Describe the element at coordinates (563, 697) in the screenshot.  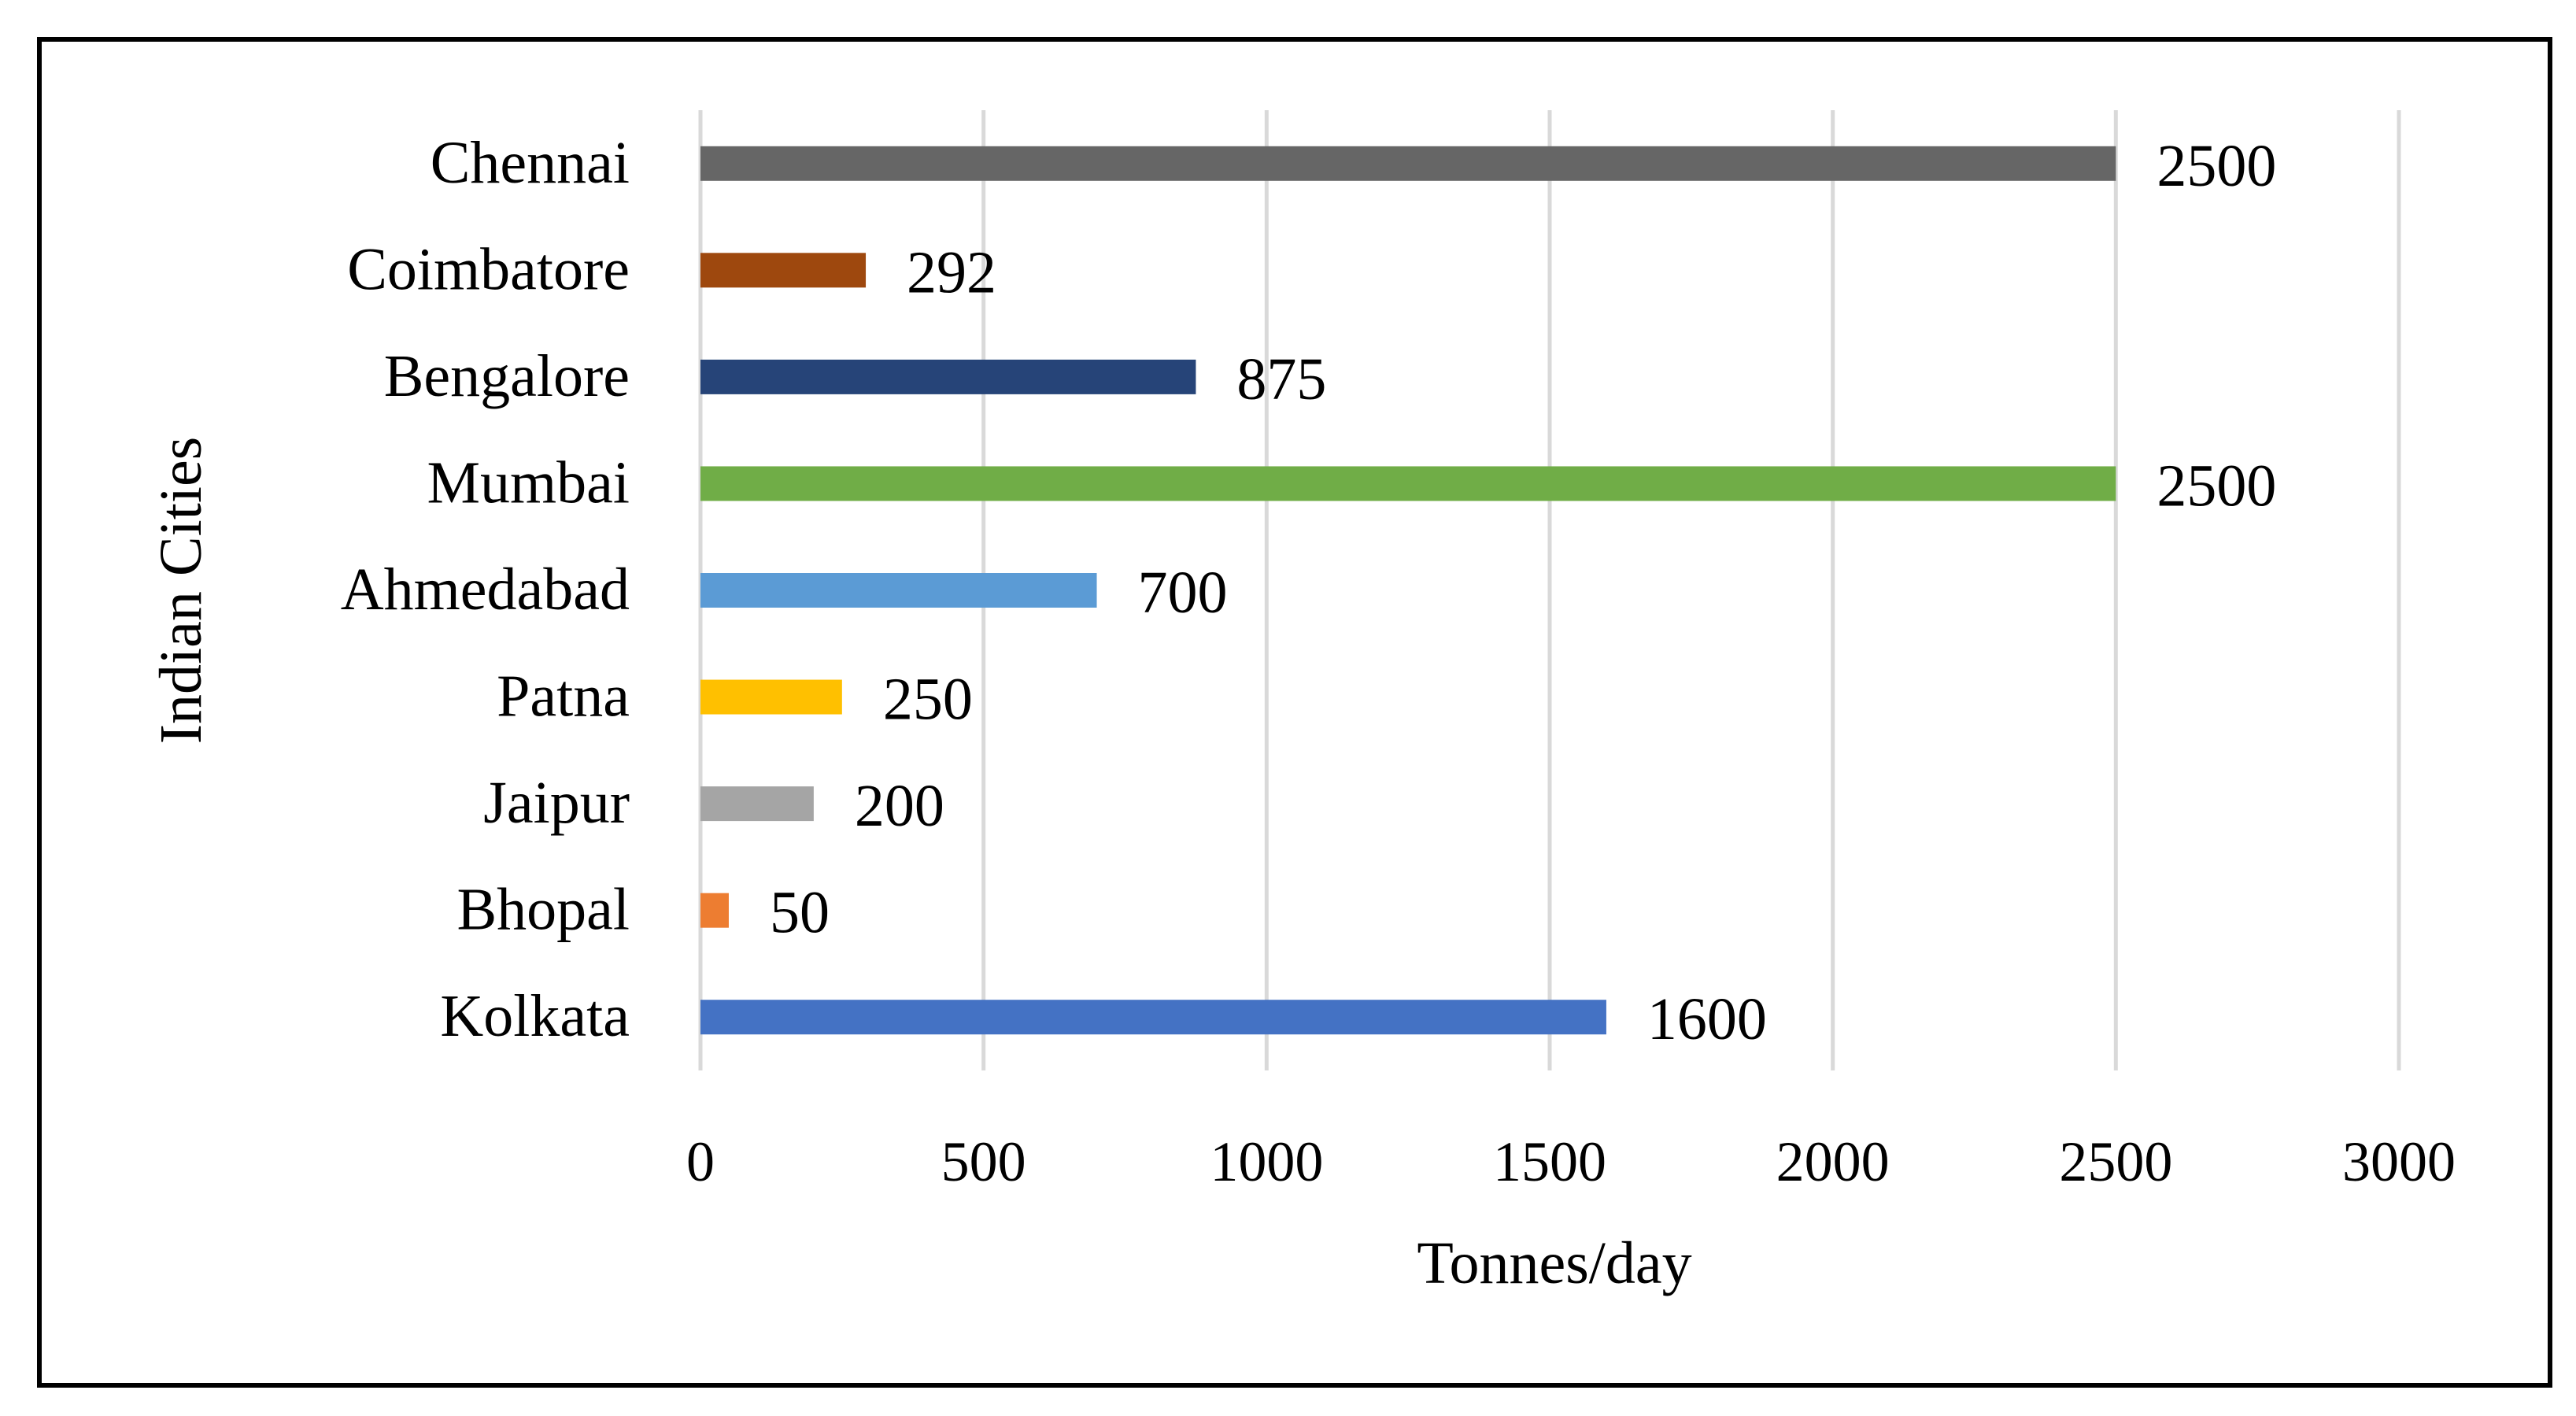
I see `category-label-patna: Patna` at that location.